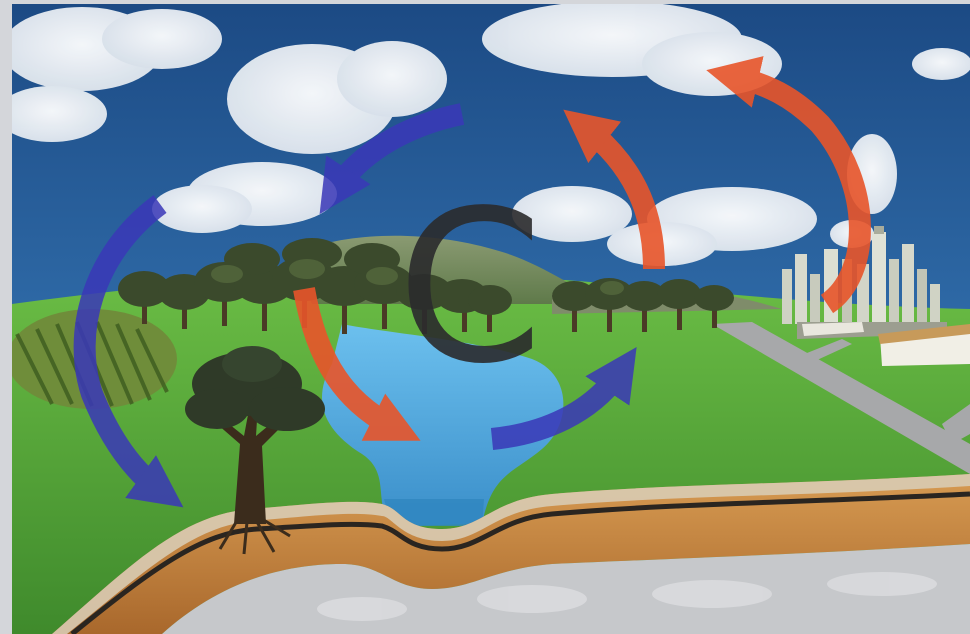 Image resolution: width=970 pixels, height=634 pixels. I want to click on arrow-air-to-soil, so click(128, 351).